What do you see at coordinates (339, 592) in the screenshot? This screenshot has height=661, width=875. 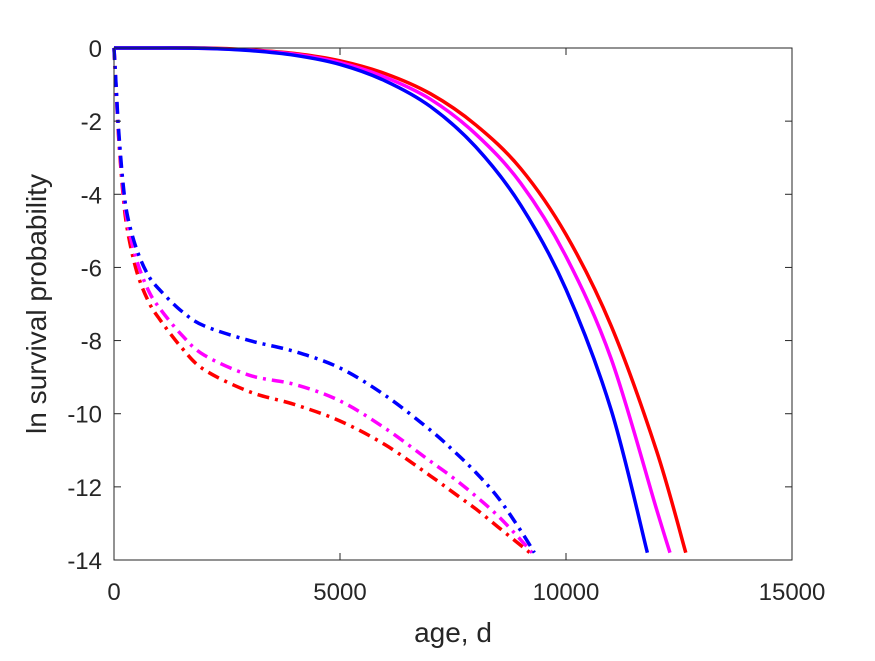 I see `x-tick-label: 5000` at bounding box center [339, 592].